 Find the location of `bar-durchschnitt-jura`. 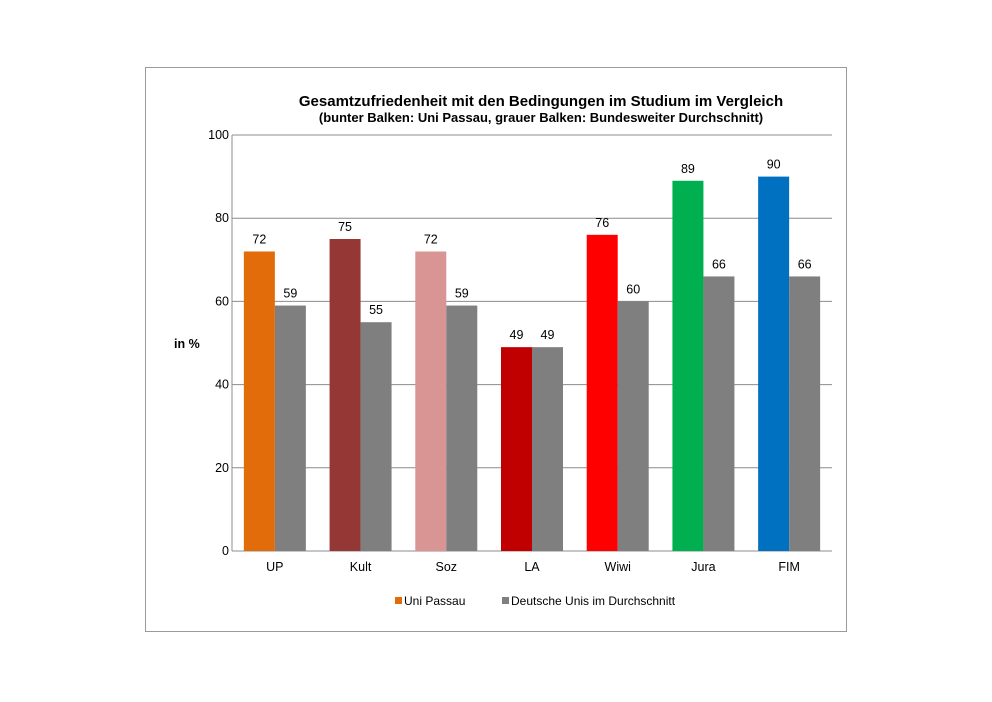

bar-durchschnitt-jura is located at coordinates (719, 413).